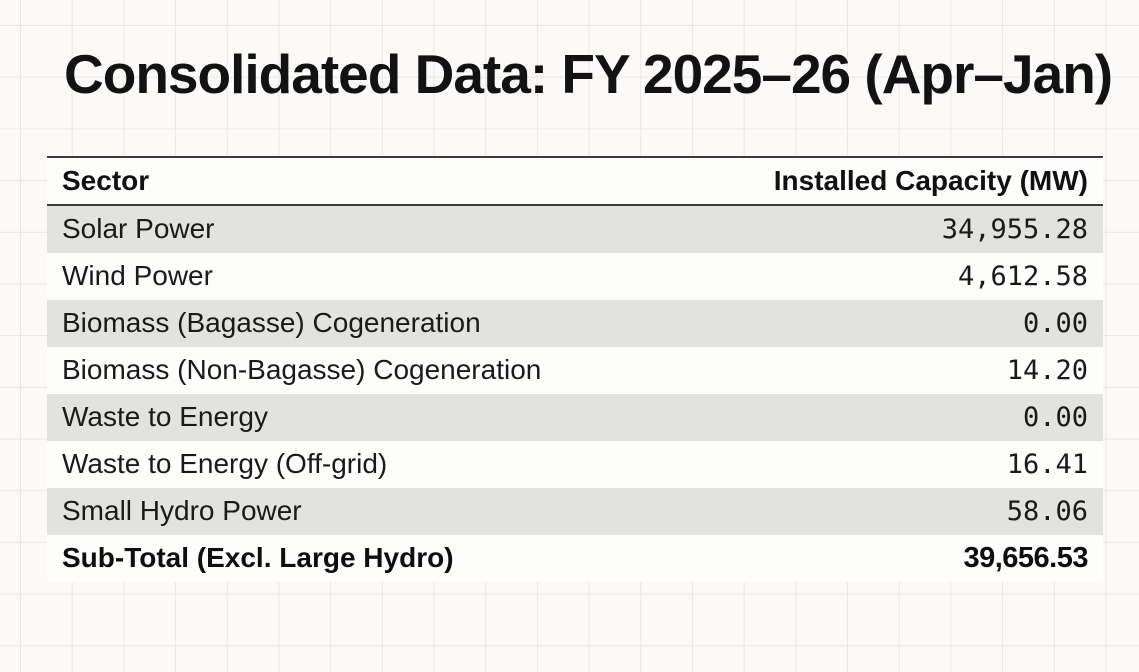 Image resolution: width=1139 pixels, height=672 pixels. I want to click on sector-cell: Biomass (Non-Bagasse) Cogeneration, so click(302, 369).